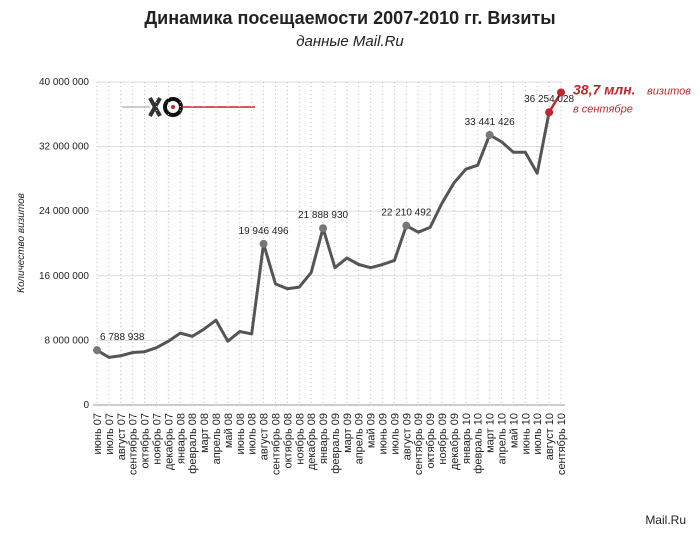 This screenshot has width=700, height=534. I want to click on x-tick-label: июнь 09, so click(384, 434).